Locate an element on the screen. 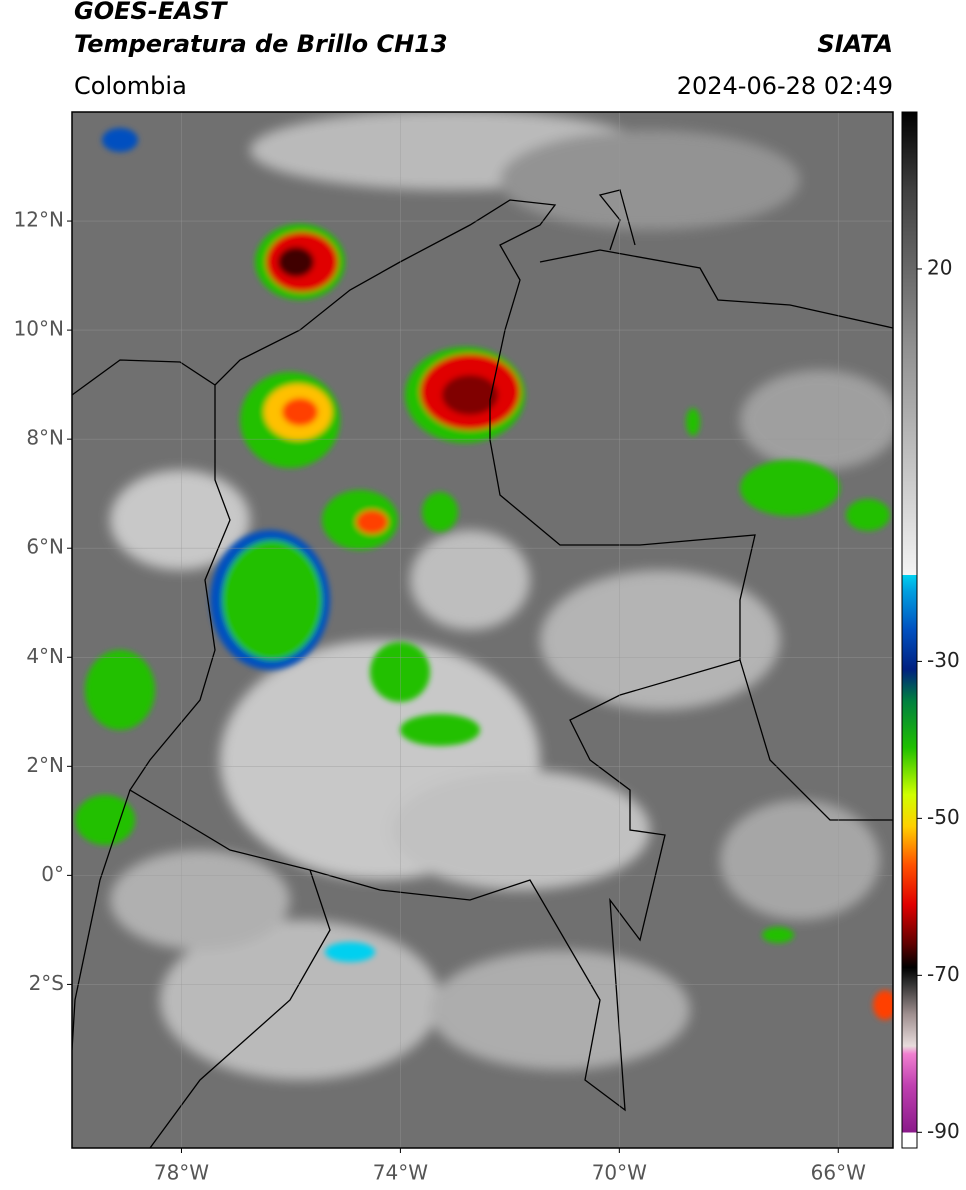 The width and height of the screenshot is (966, 1190). colorbar-fill is located at coordinates (909, 630).